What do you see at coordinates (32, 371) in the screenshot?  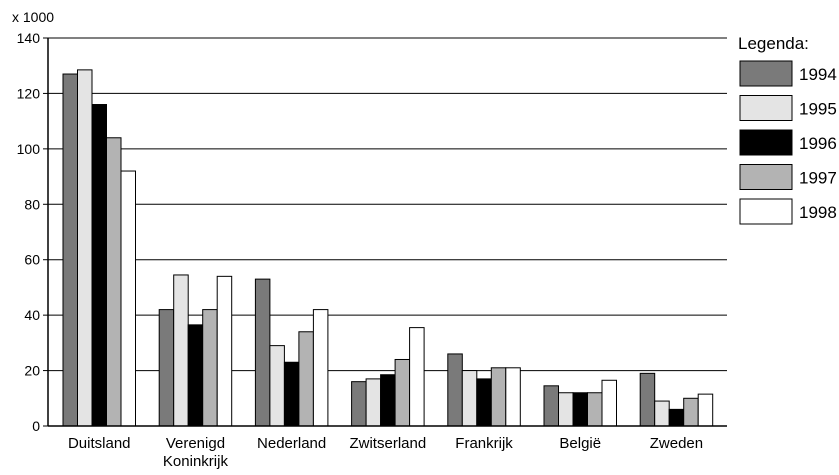 I see `y-tick-label: 20` at bounding box center [32, 371].